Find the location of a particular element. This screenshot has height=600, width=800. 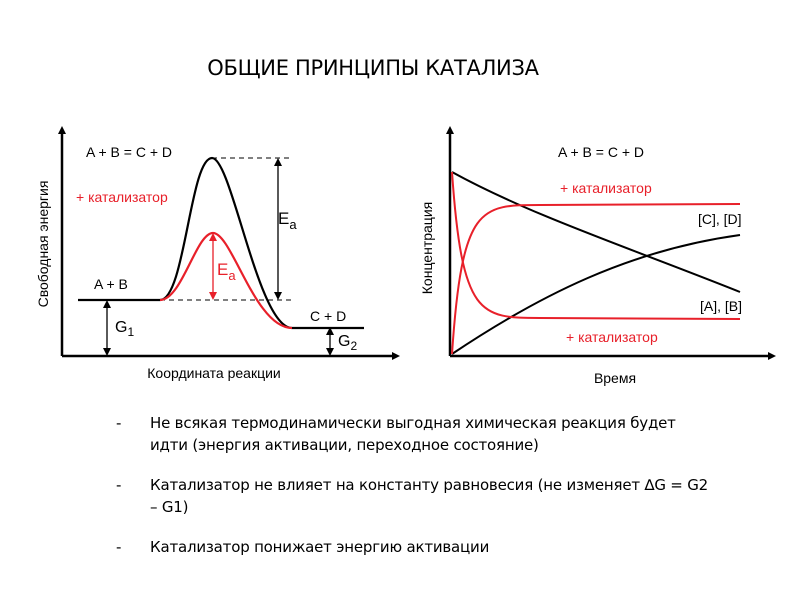

reactants-uncatalyzed-curve is located at coordinates (596, 232).